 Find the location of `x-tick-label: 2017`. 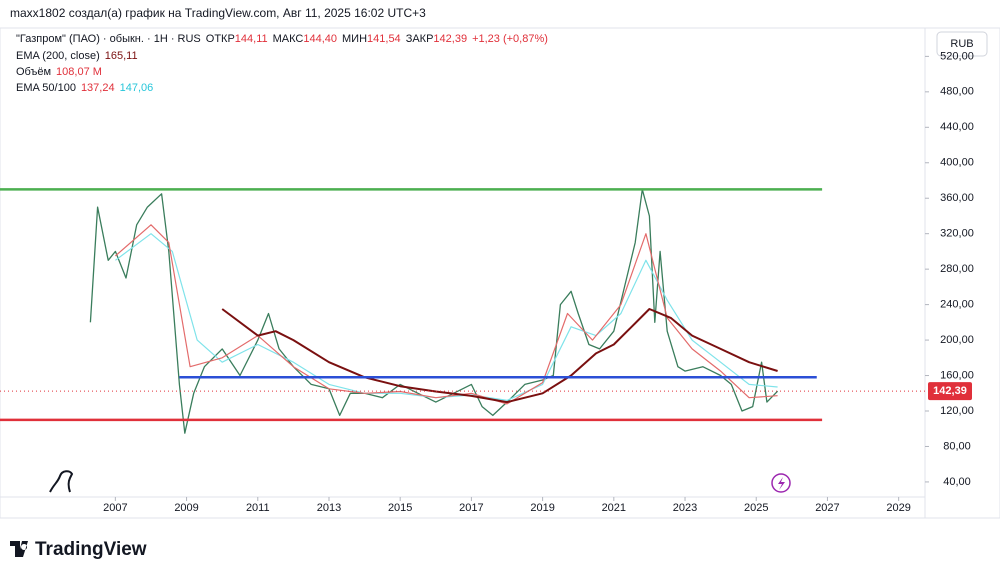

x-tick-label: 2017 is located at coordinates (471, 508).